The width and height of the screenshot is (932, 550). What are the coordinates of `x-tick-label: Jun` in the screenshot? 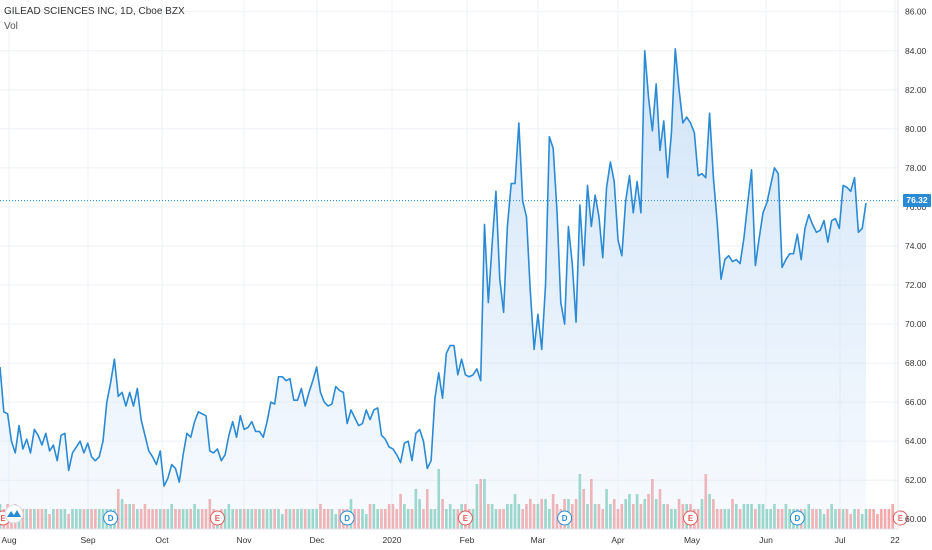 It's located at (766, 540).